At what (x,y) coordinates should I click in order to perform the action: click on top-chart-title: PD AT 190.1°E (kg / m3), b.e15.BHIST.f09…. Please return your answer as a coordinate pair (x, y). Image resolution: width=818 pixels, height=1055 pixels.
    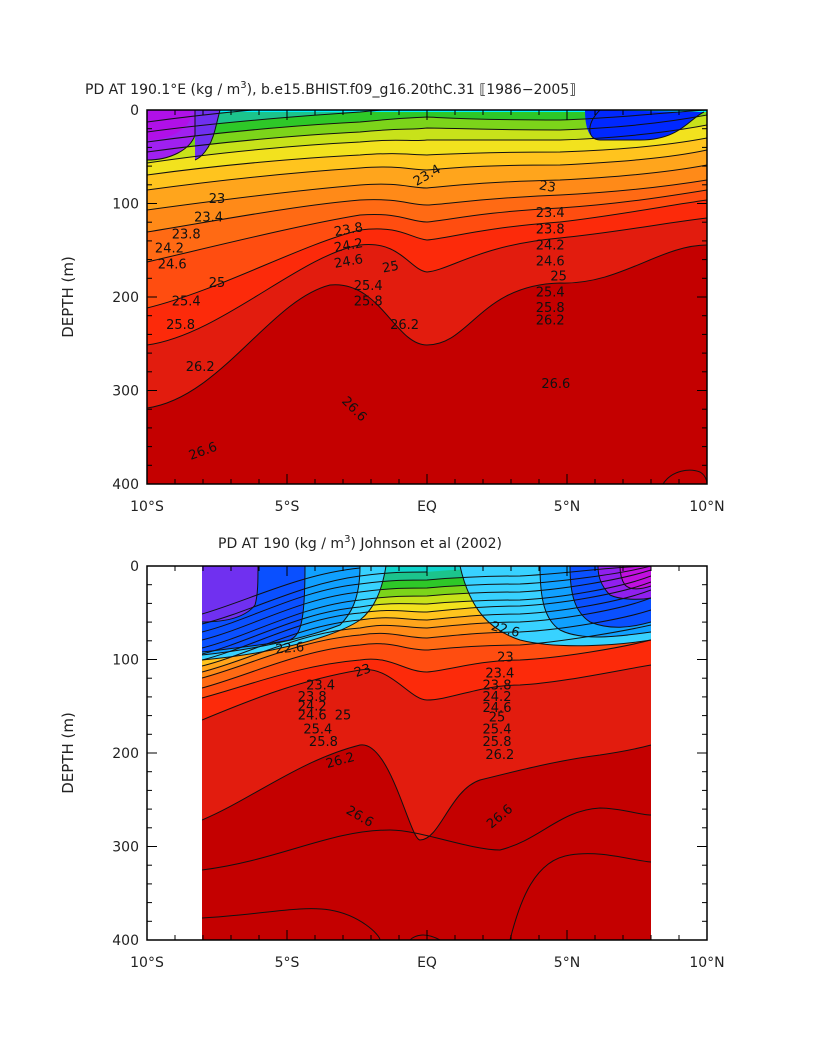
    Looking at the image, I should click on (330, 89).